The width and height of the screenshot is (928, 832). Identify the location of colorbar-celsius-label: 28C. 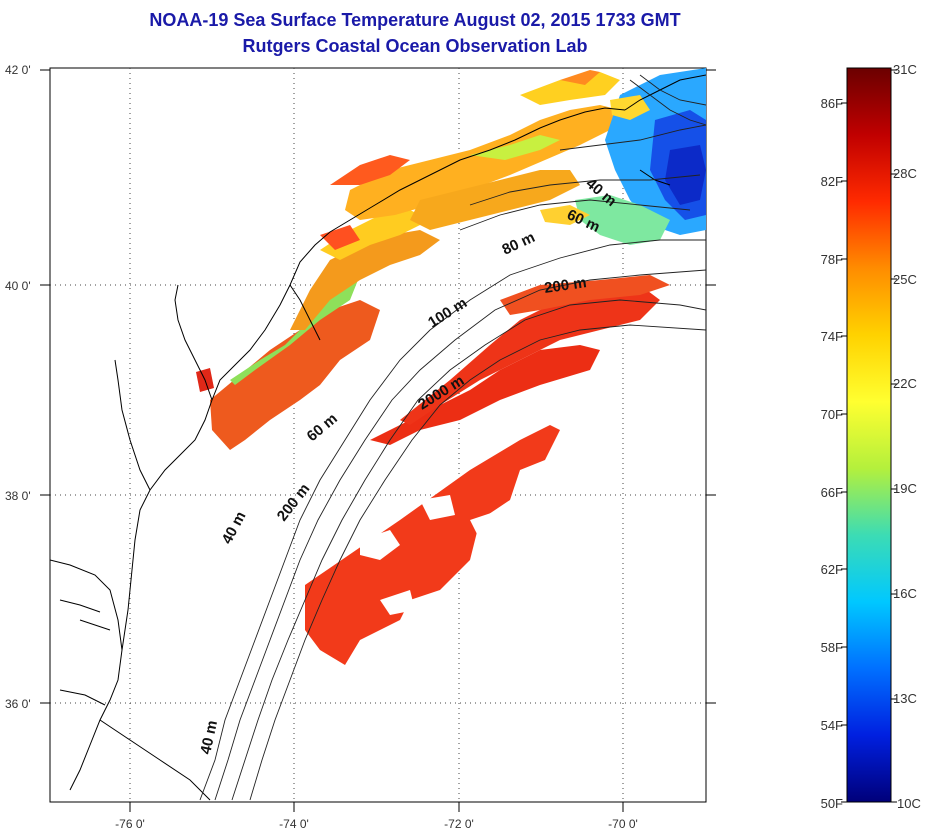
(905, 173).